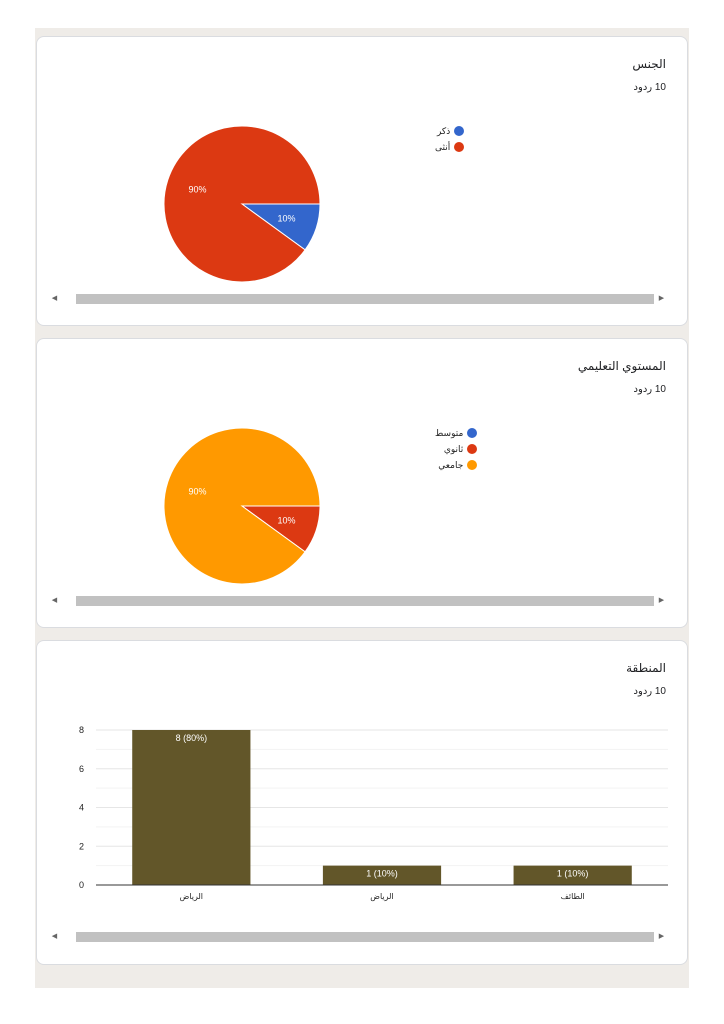 This screenshot has width=724, height=1024. Describe the element at coordinates (621, 366) in the screenshot. I see `question-title: المستوي التعليمي` at that location.